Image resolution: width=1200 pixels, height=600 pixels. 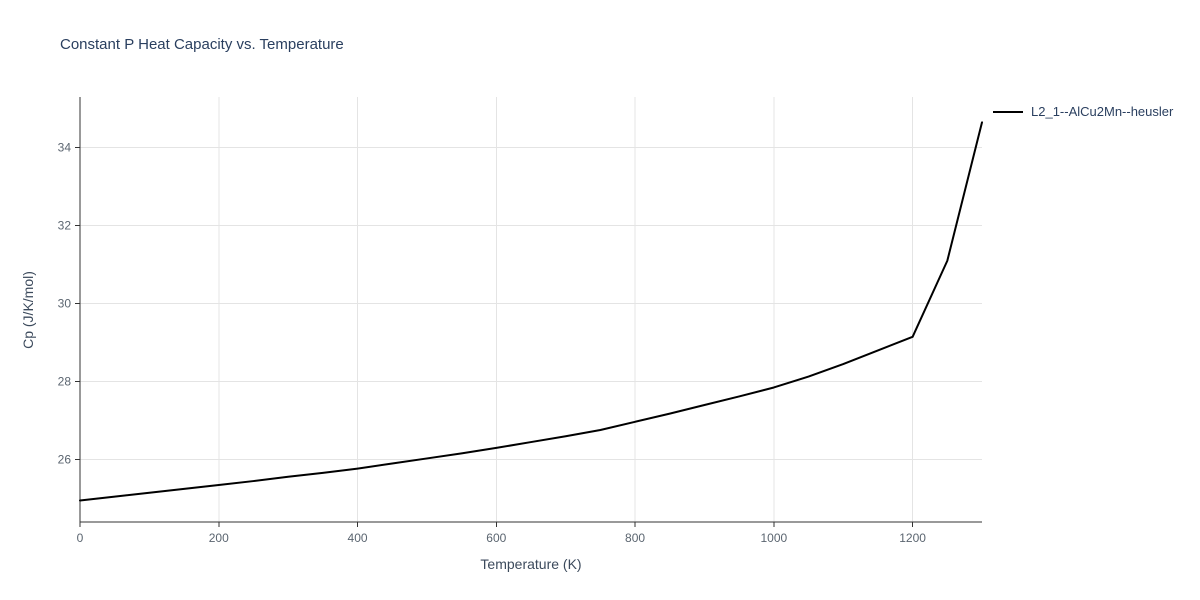 I want to click on svg-text: 1200, so click(x=912, y=538).